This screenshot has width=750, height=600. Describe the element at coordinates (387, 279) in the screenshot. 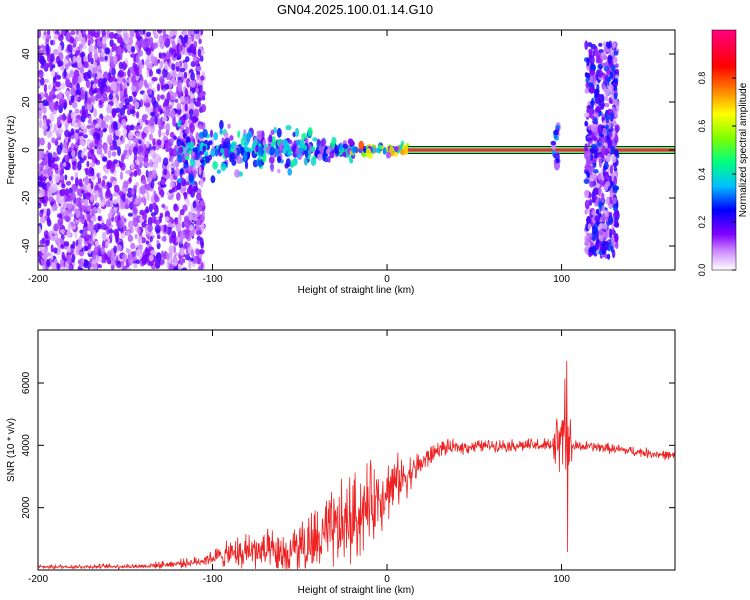

I see `spectrogram-xtick-label: 0` at that location.